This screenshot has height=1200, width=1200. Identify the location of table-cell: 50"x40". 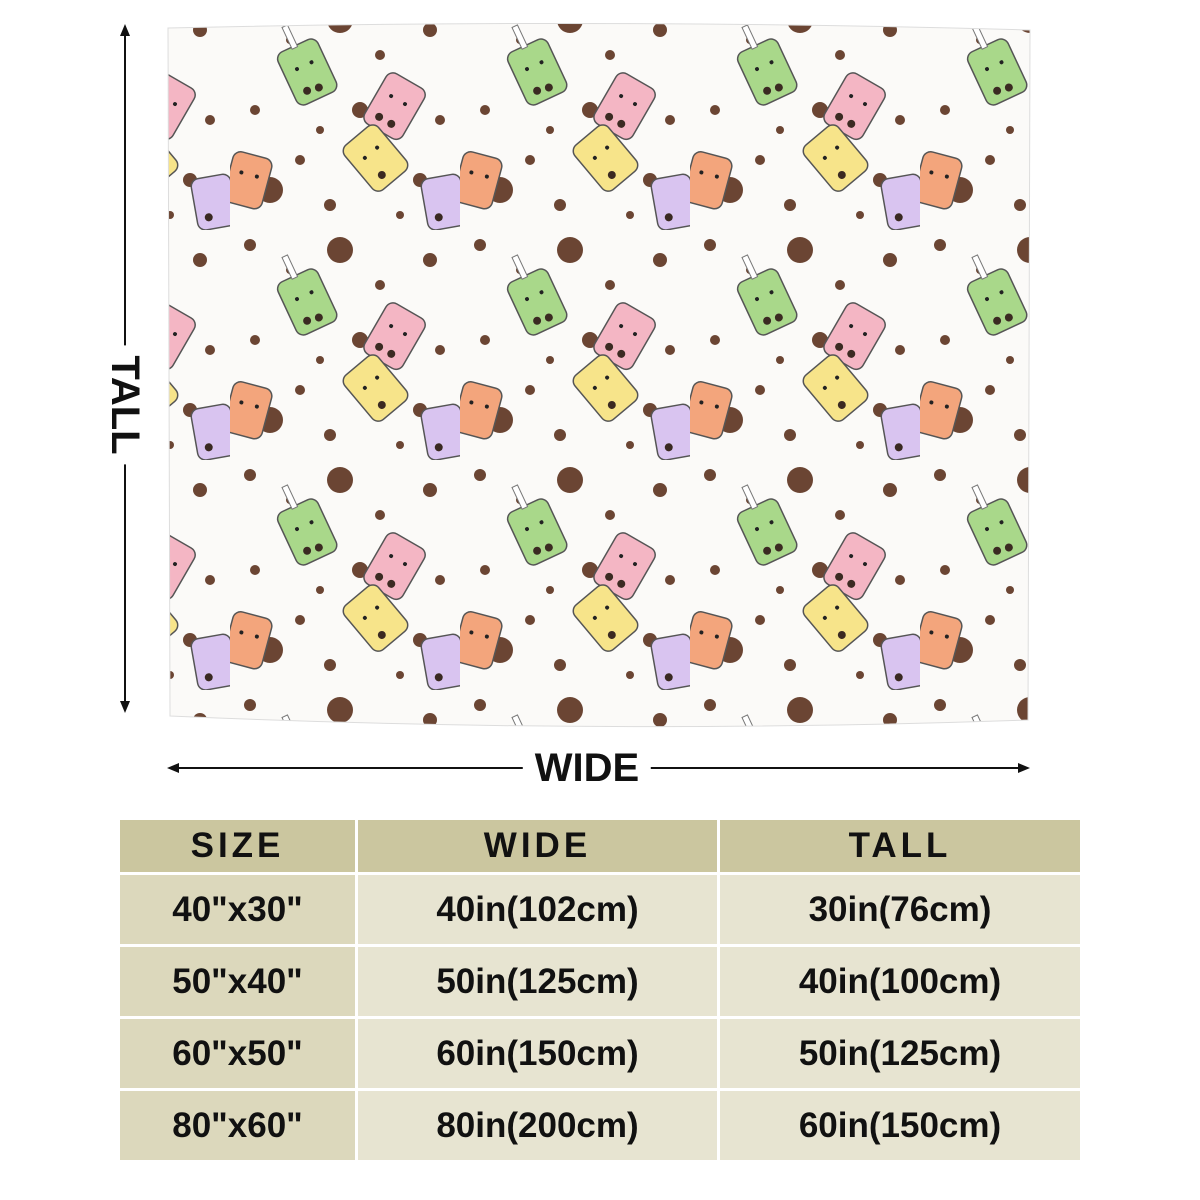
(237, 981).